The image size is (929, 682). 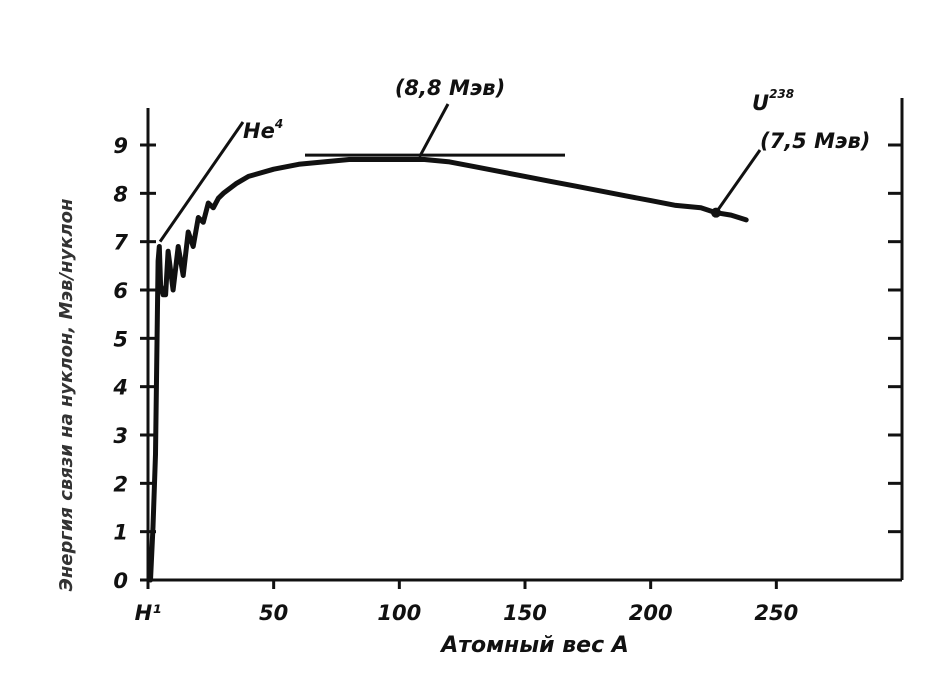 I want to click on x-tick-label: 50, so click(x=273, y=613).